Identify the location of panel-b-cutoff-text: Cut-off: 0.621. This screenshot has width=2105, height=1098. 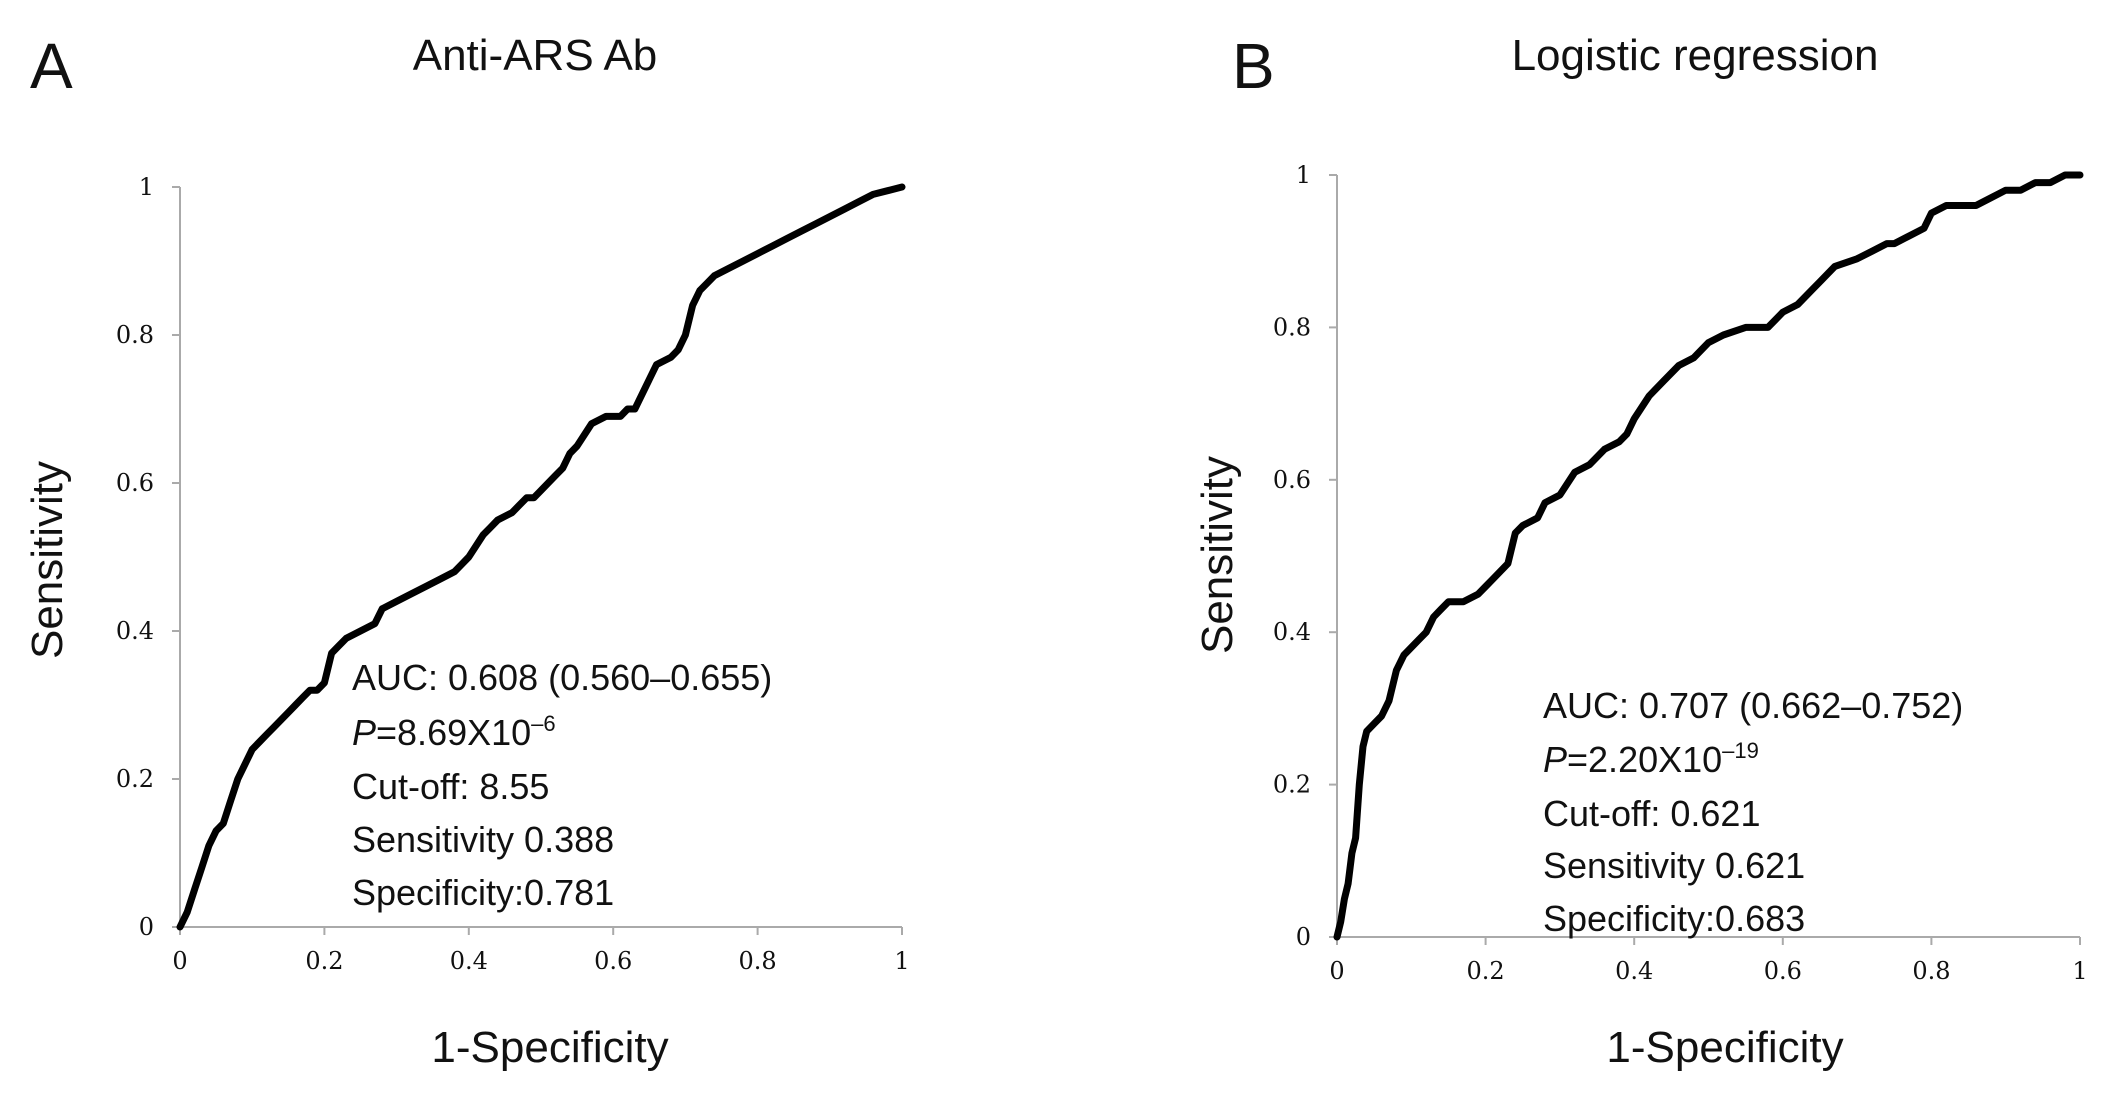
(1651, 813).